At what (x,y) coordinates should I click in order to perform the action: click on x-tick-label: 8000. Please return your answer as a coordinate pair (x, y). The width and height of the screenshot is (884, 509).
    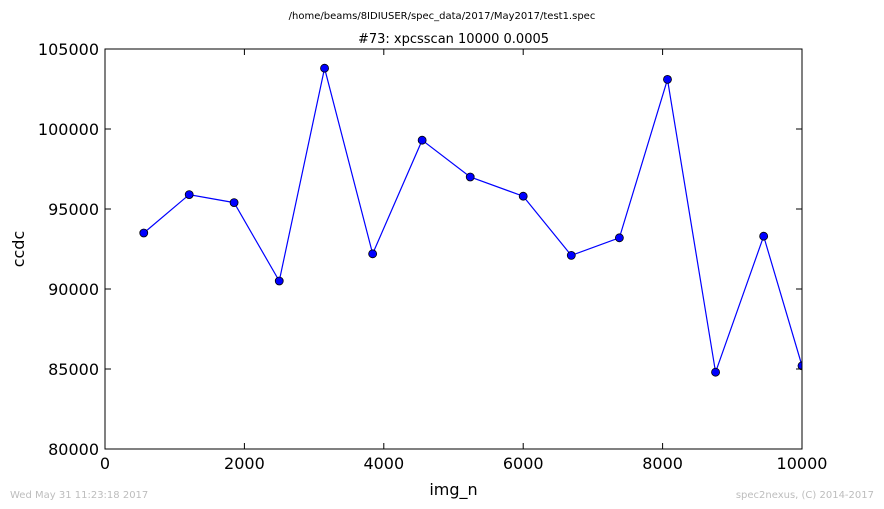
    Looking at the image, I should click on (662, 463).